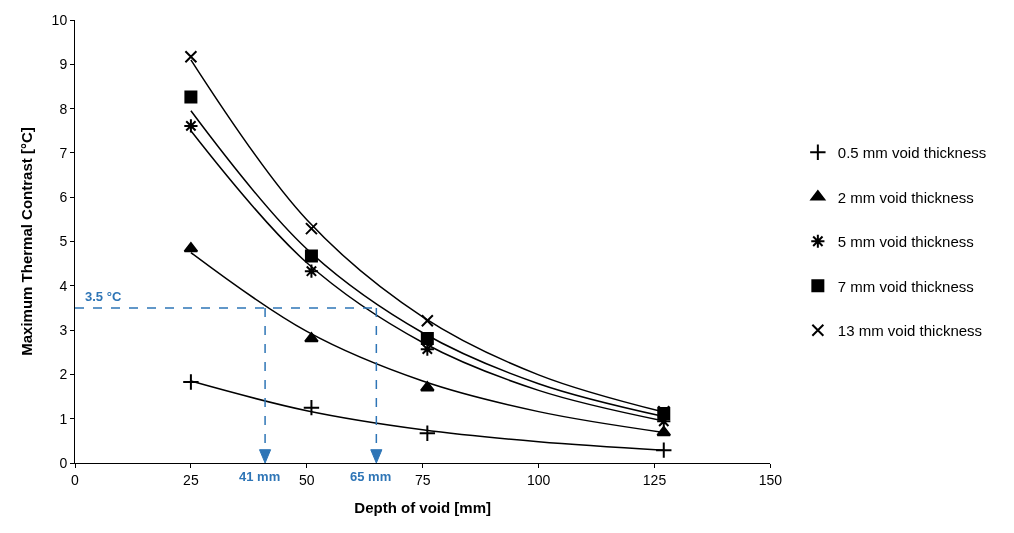  What do you see at coordinates (59, 19) in the screenshot?
I see `y-tick-label: 10` at bounding box center [59, 19].